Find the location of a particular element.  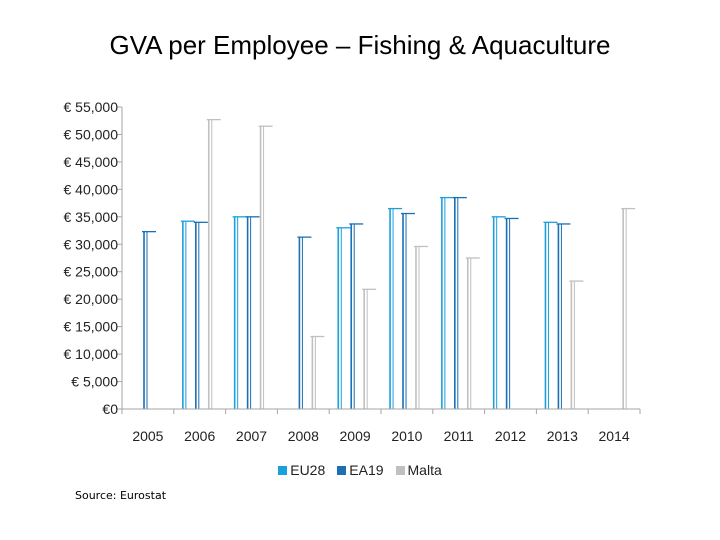

legend-item-malta: Malta is located at coordinates (418, 470).